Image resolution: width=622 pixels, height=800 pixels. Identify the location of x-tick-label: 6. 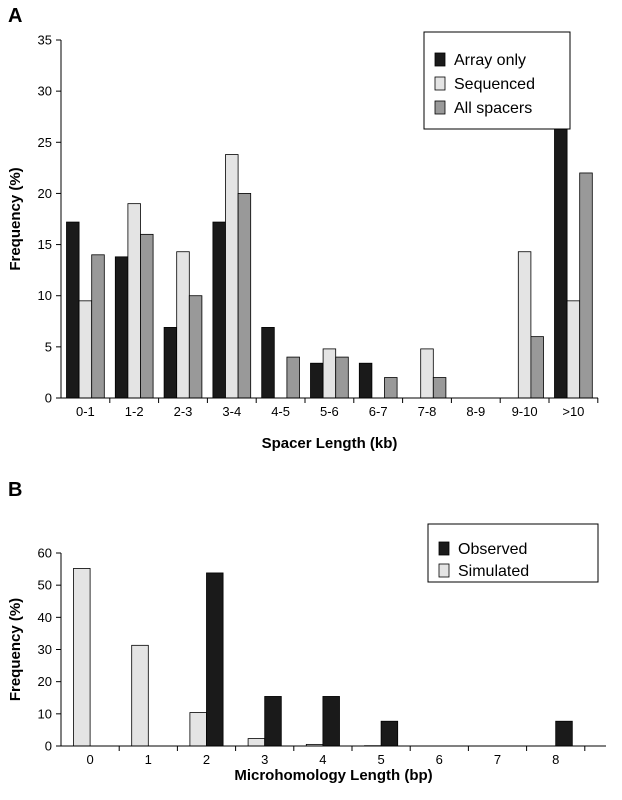
(439, 759).